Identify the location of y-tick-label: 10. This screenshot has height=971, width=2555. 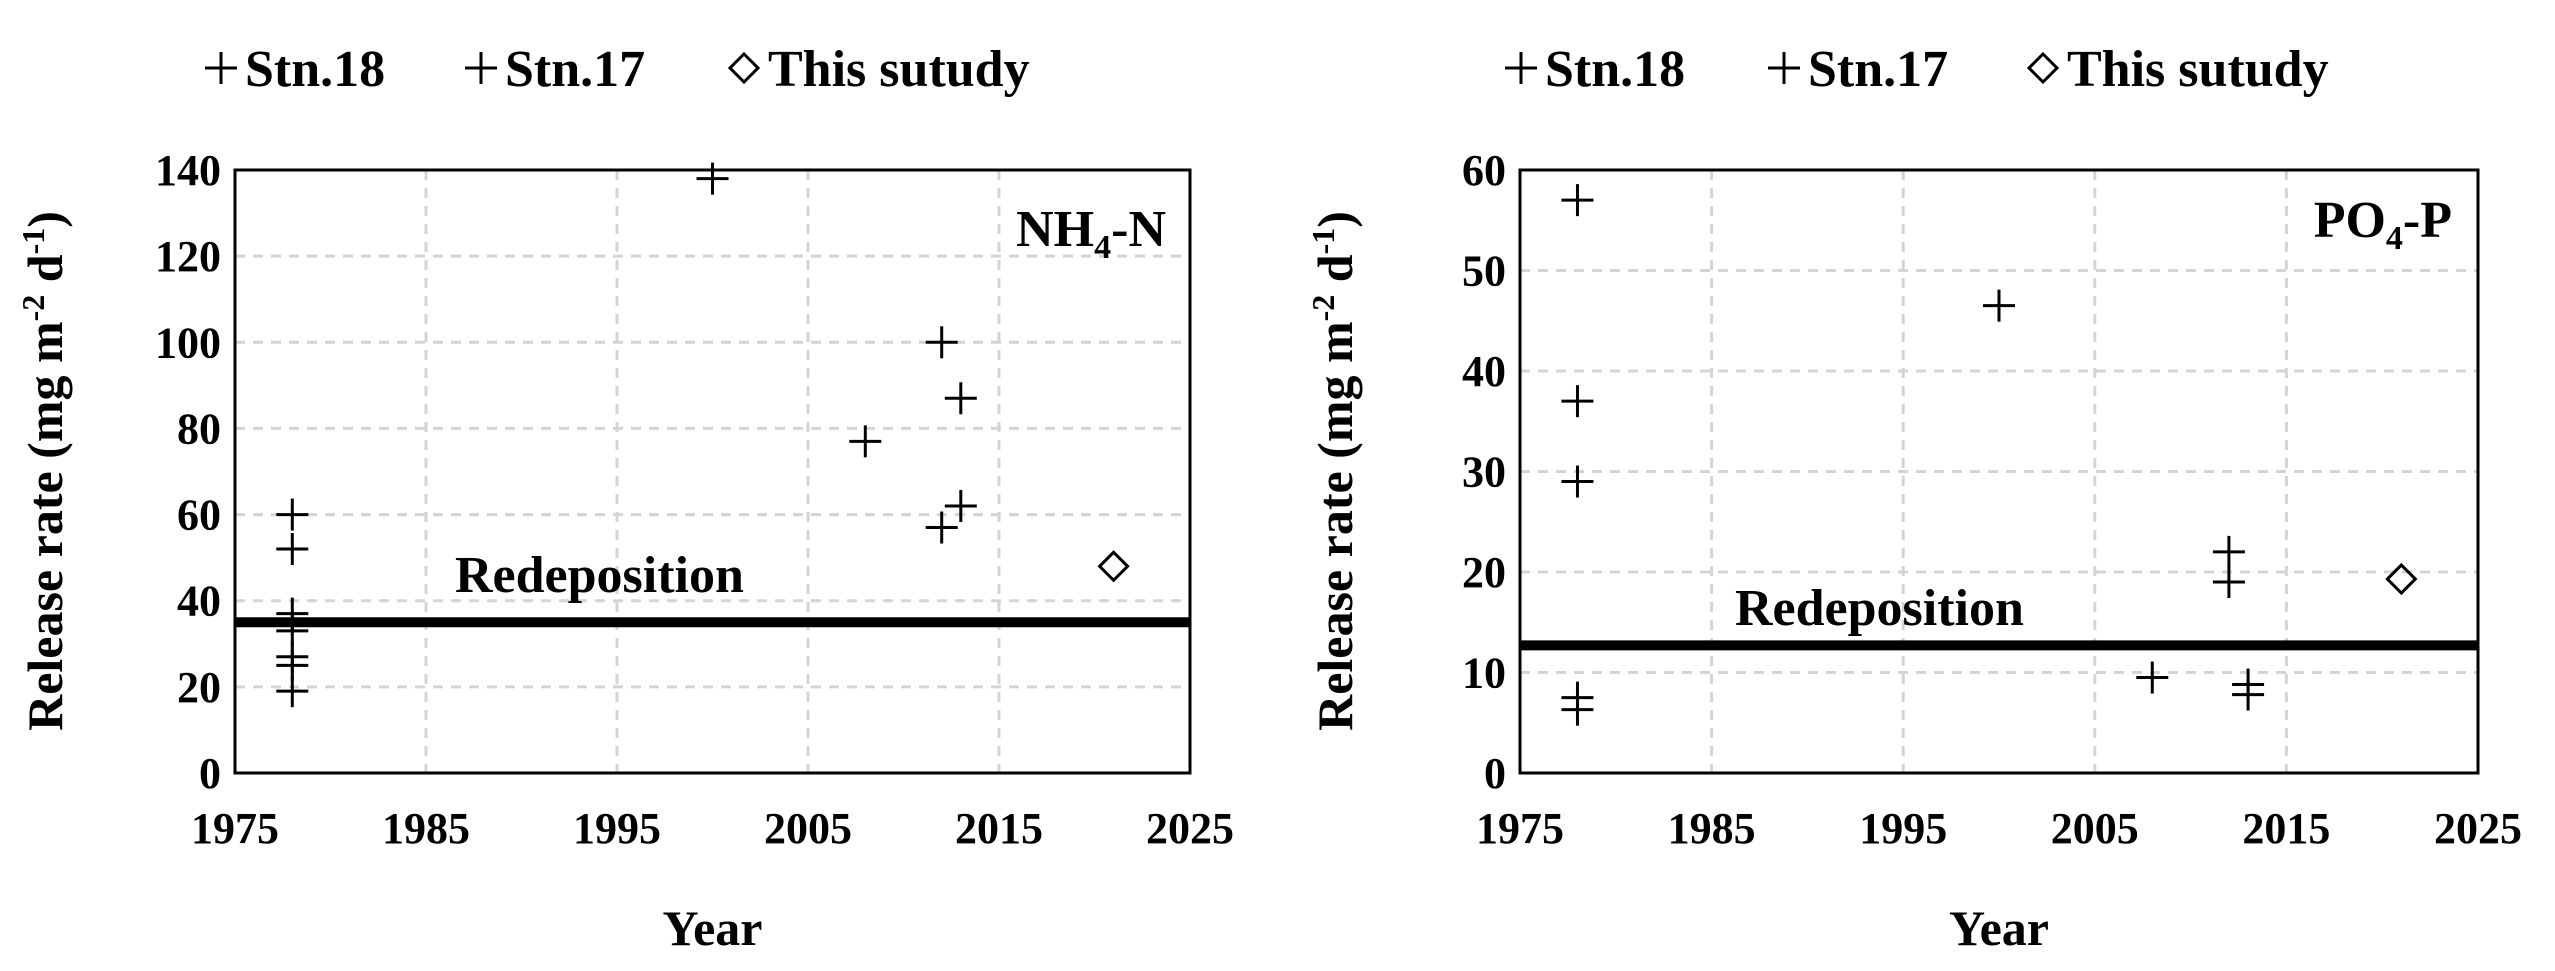
(1484, 673).